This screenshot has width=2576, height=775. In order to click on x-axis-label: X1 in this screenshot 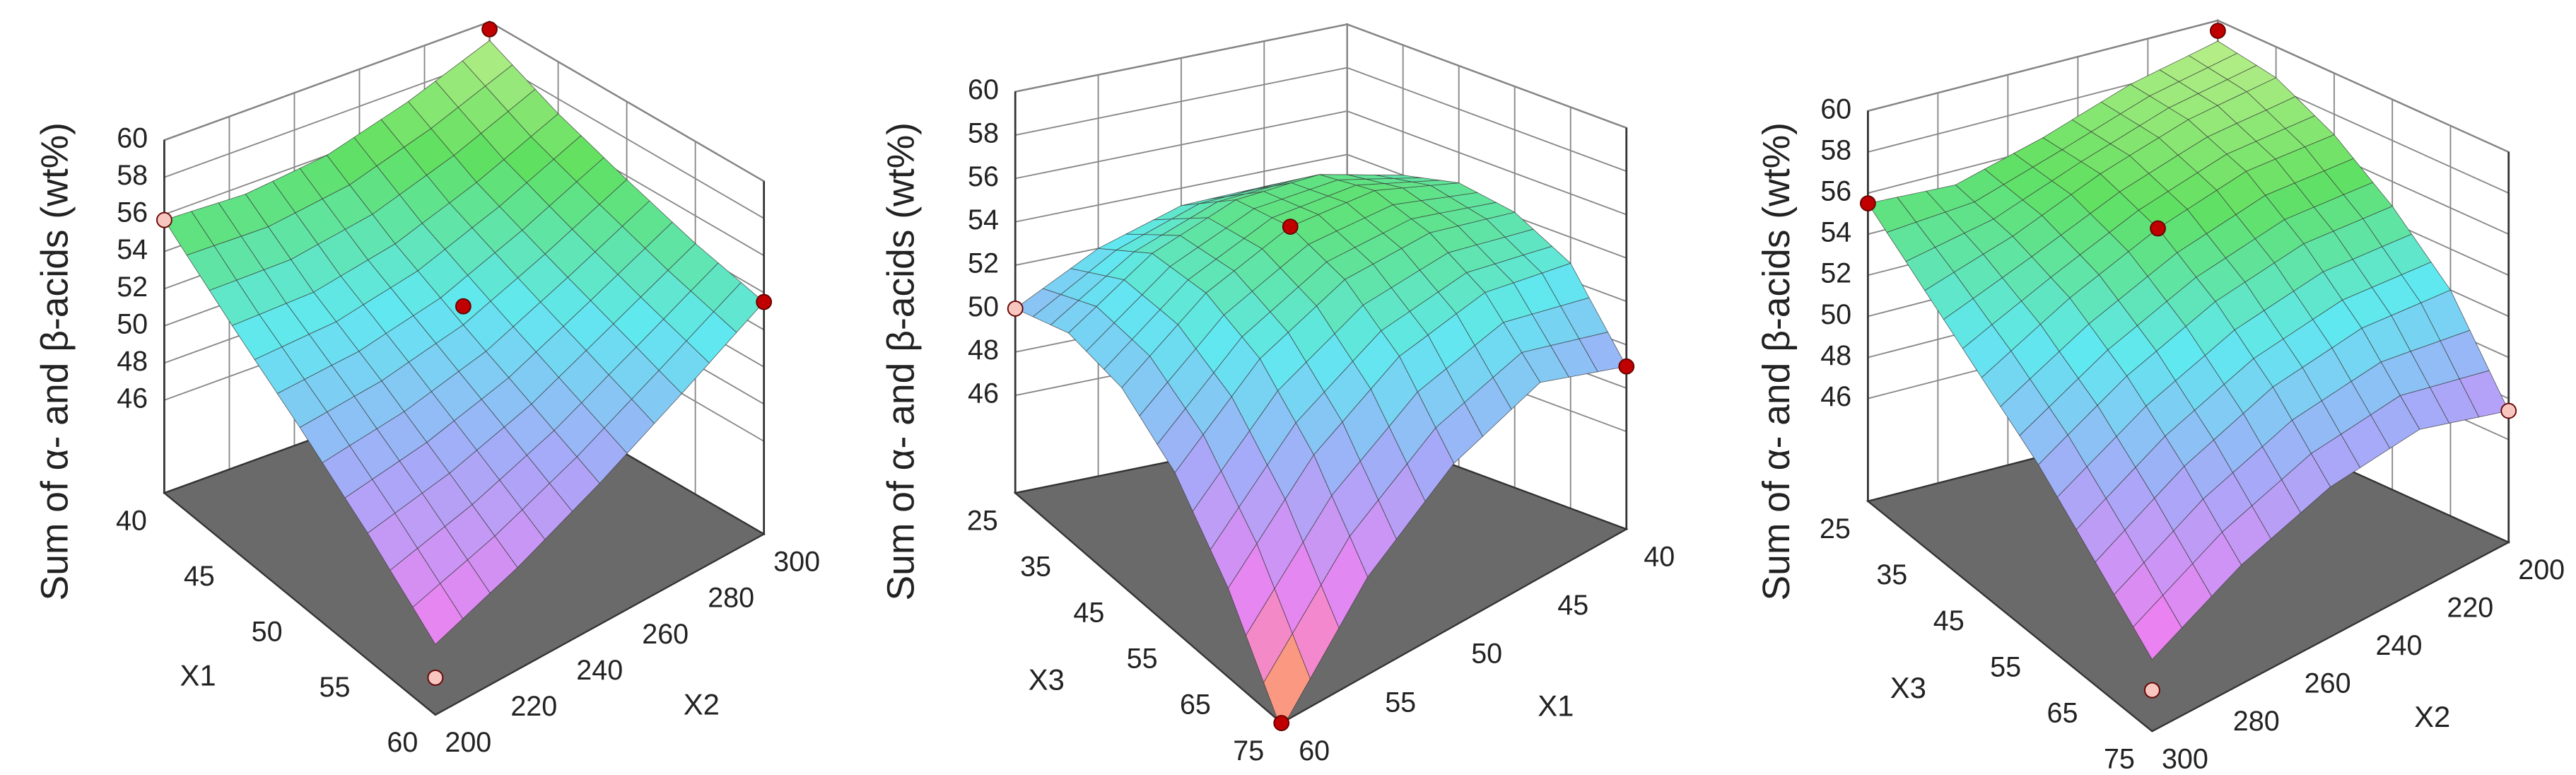, I will do `click(198, 675)`.